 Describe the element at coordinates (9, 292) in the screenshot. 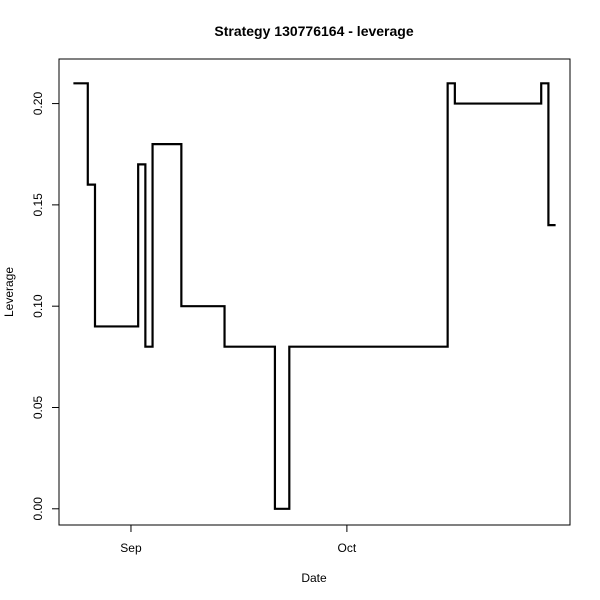

I see `y-axis-title: Leverage` at that location.